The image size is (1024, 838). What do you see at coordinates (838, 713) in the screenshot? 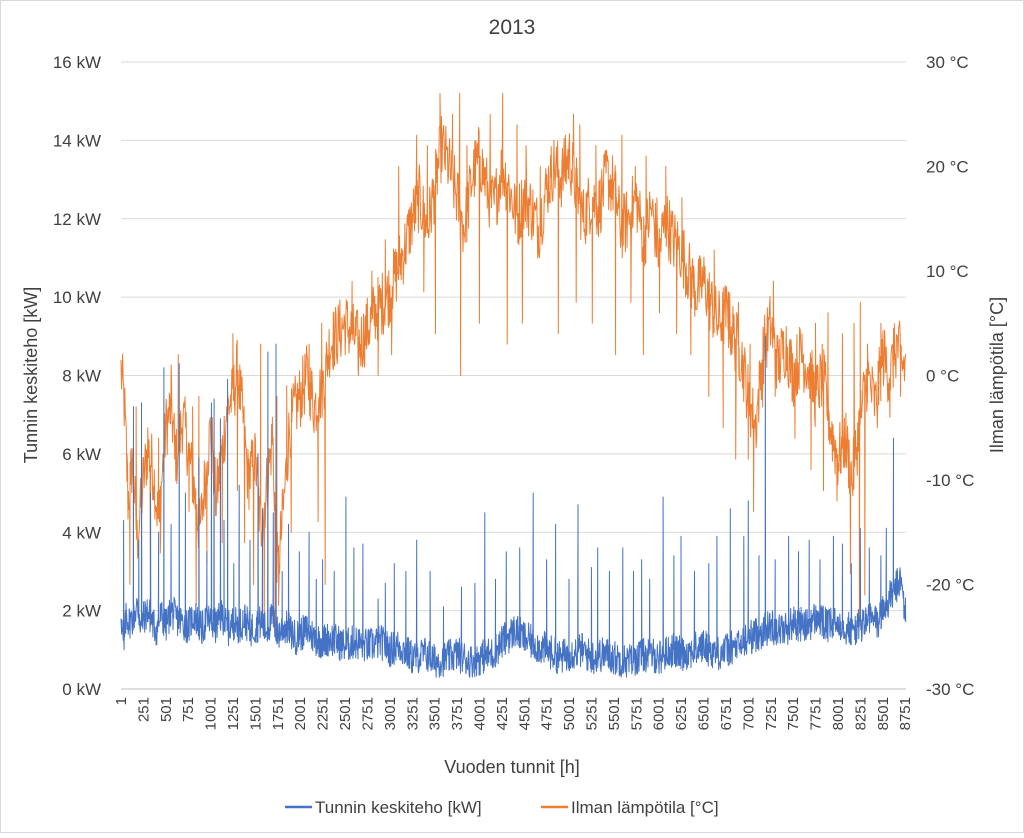
I see `x-tick-label: 8001` at bounding box center [838, 713].